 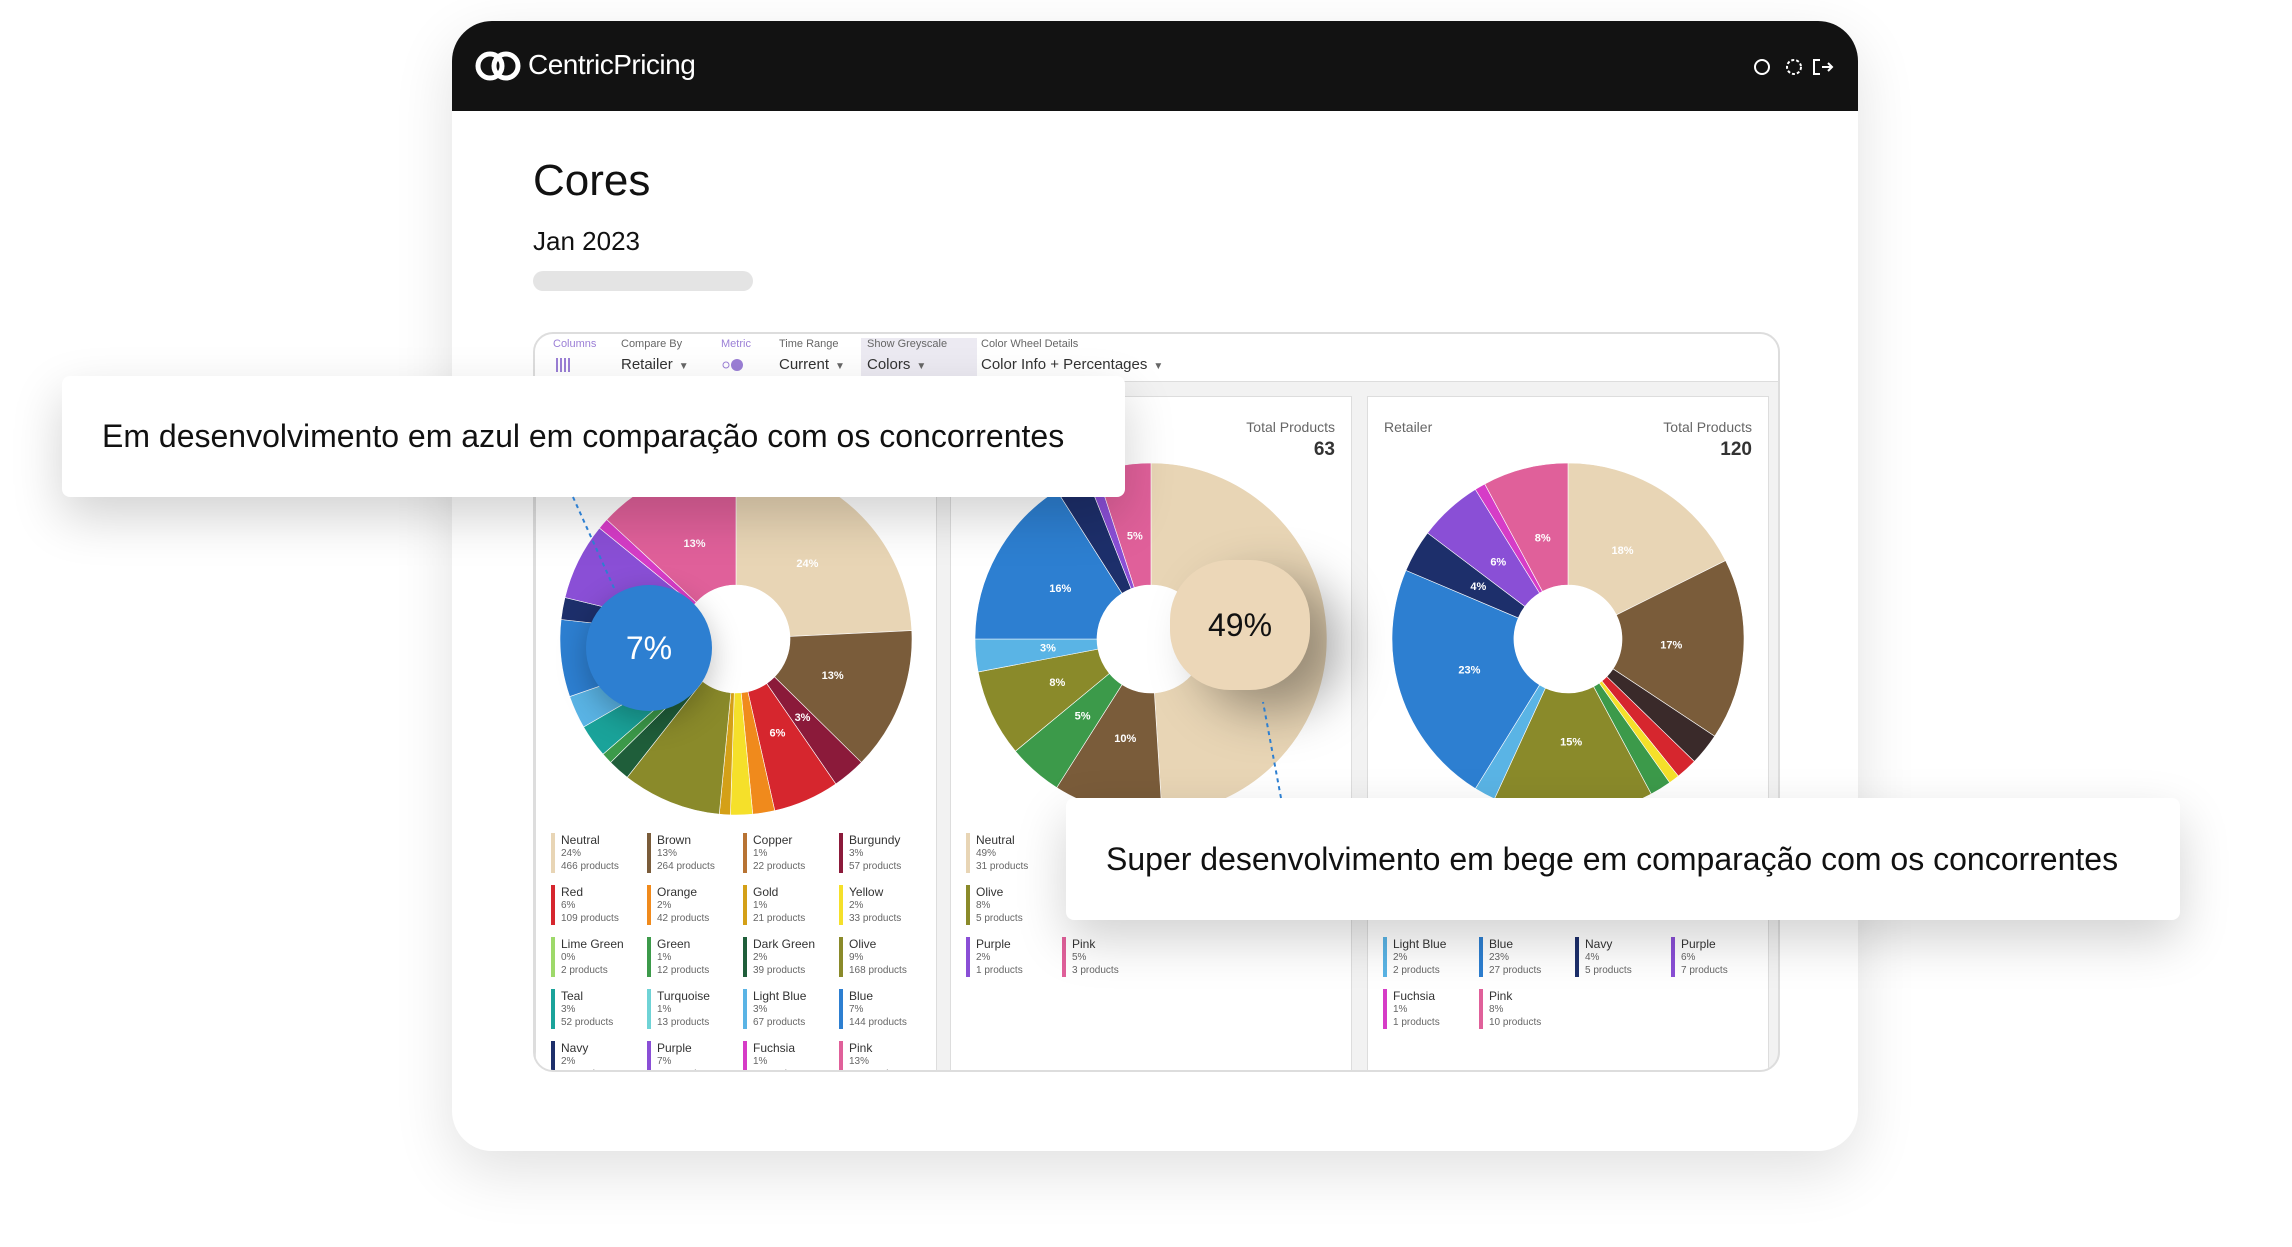 I want to click on legend-item: Olive 8% 5 products, so click(x=994, y=906).